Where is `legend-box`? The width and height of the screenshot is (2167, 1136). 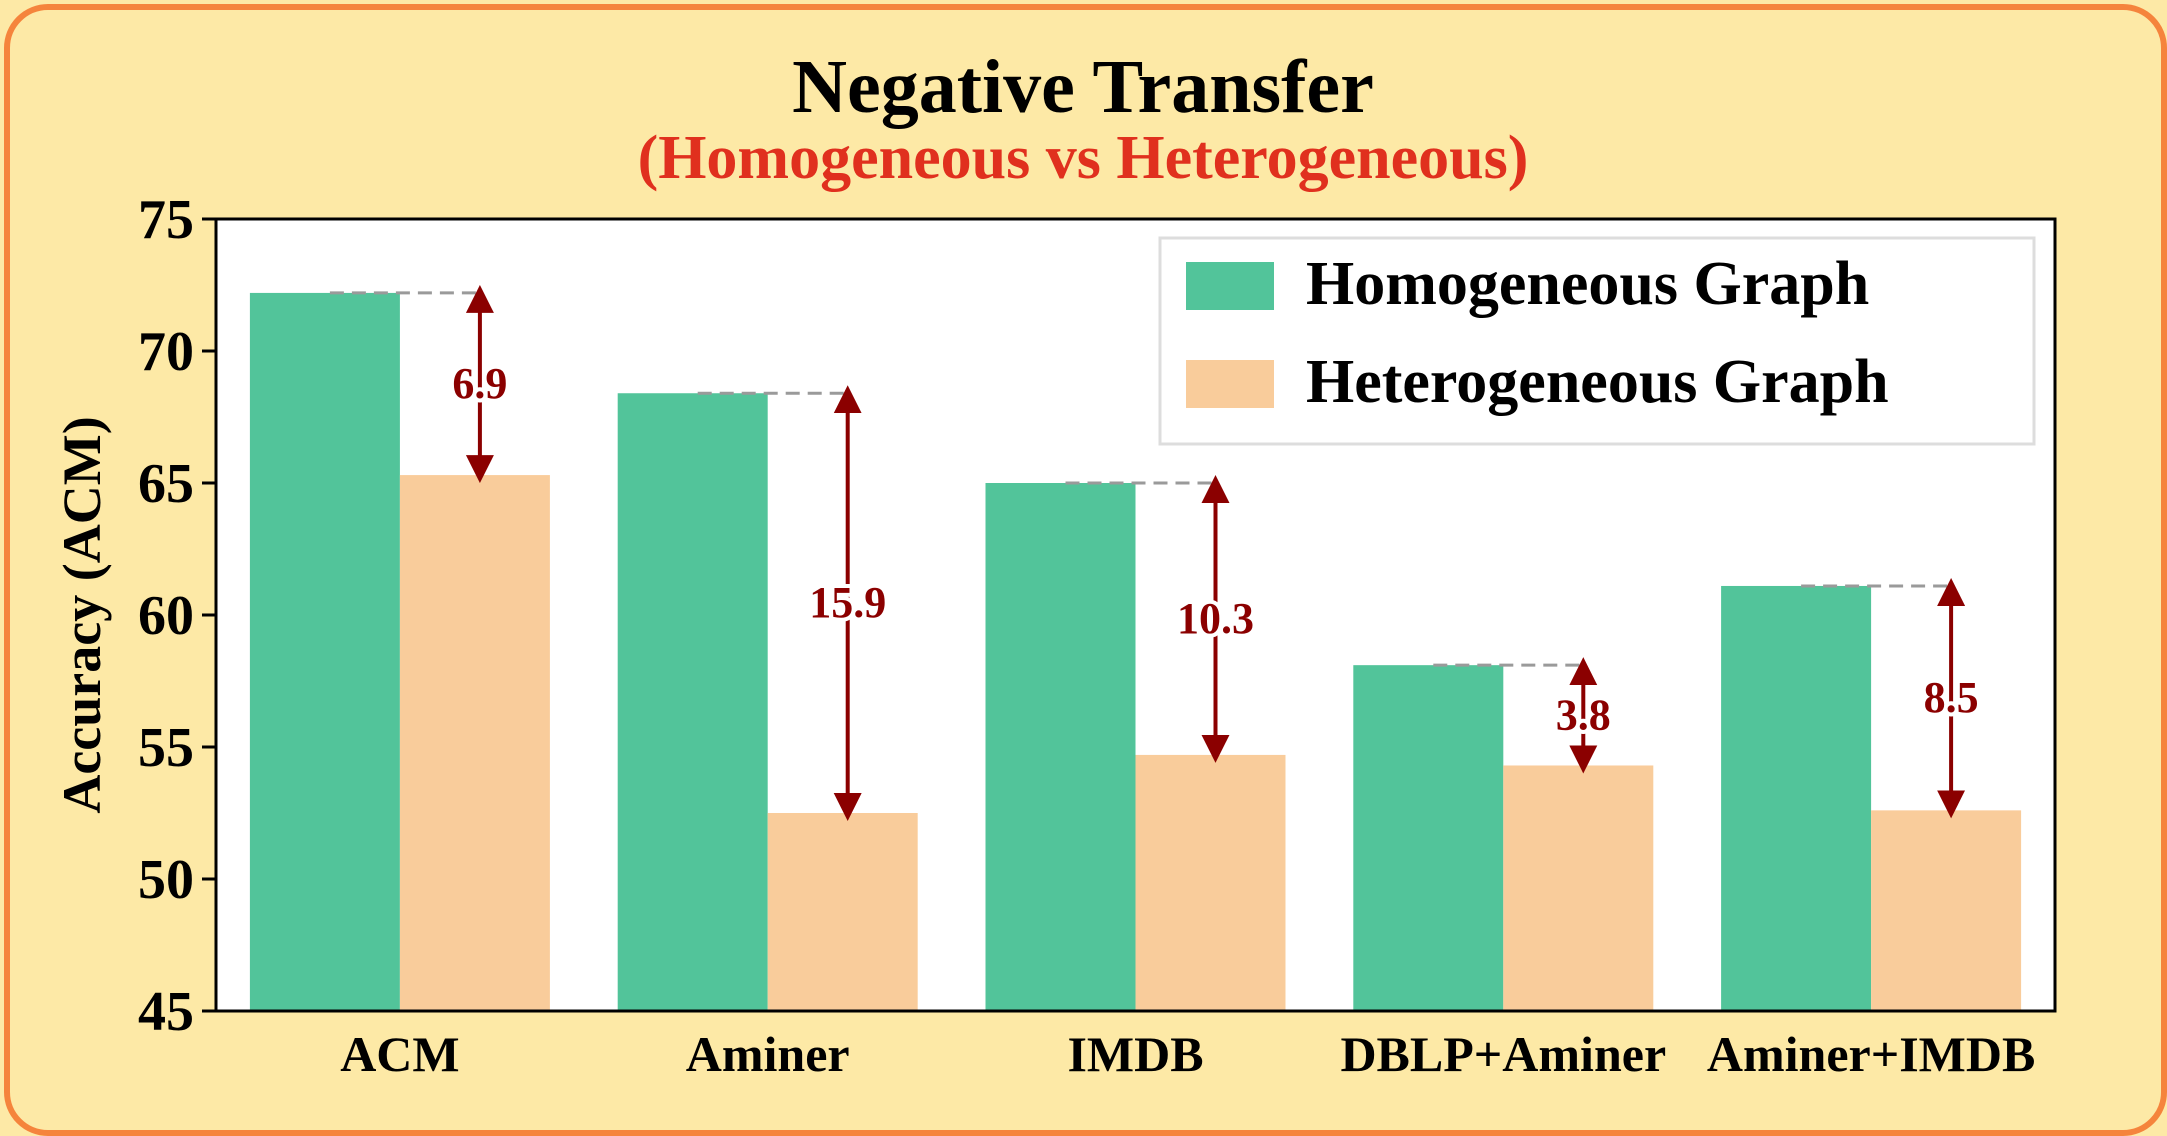 legend-box is located at coordinates (1597, 341).